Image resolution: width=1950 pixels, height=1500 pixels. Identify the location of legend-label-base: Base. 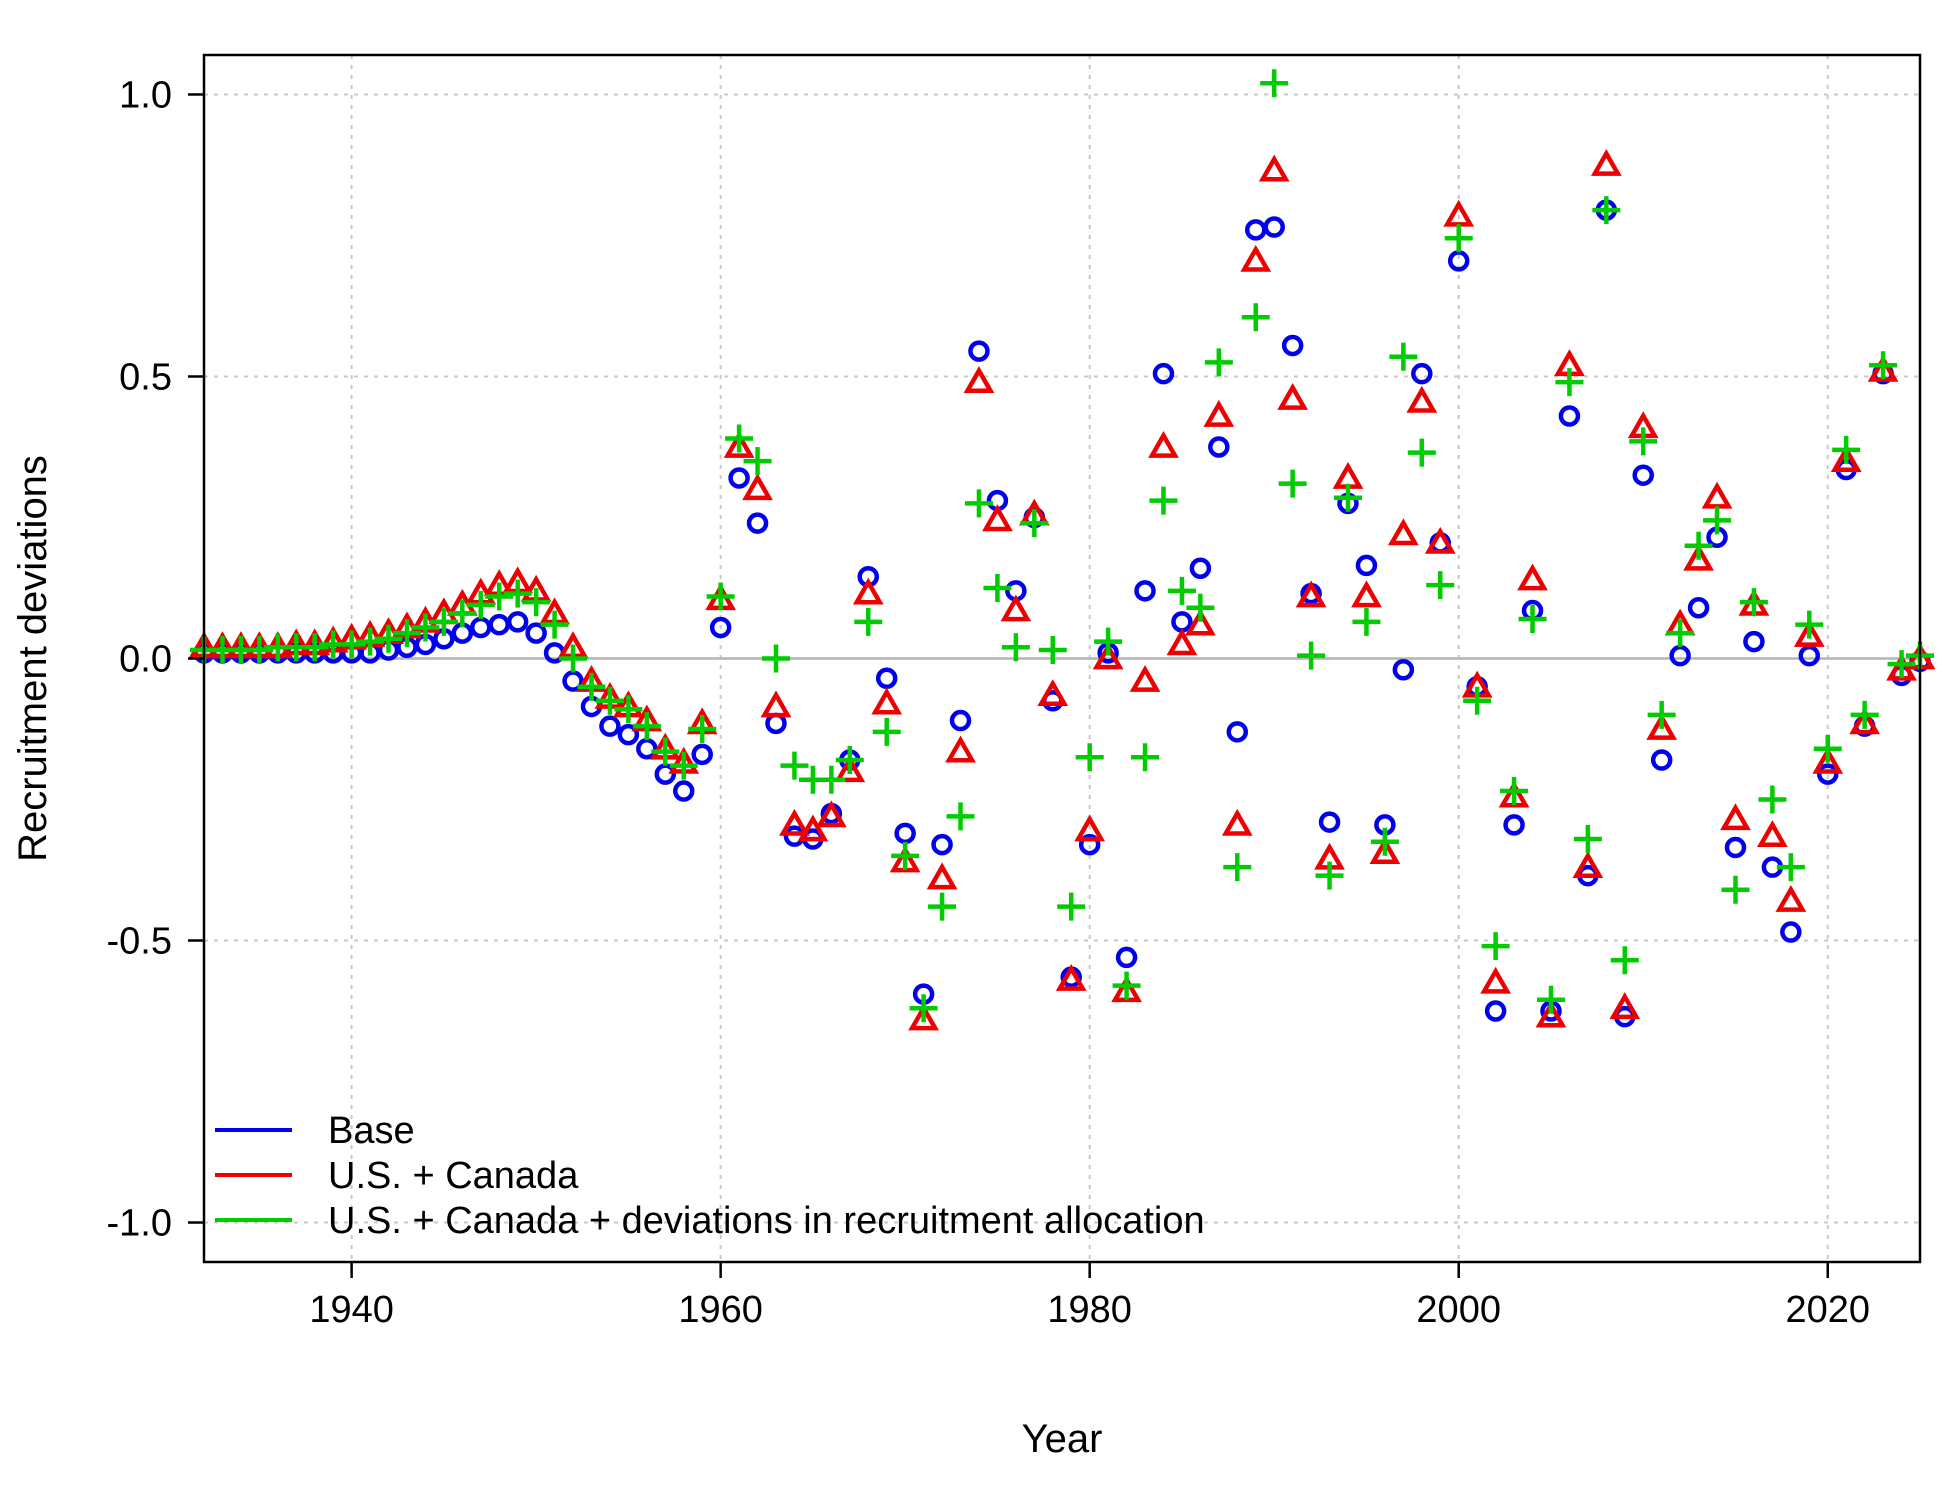
(371, 1131).